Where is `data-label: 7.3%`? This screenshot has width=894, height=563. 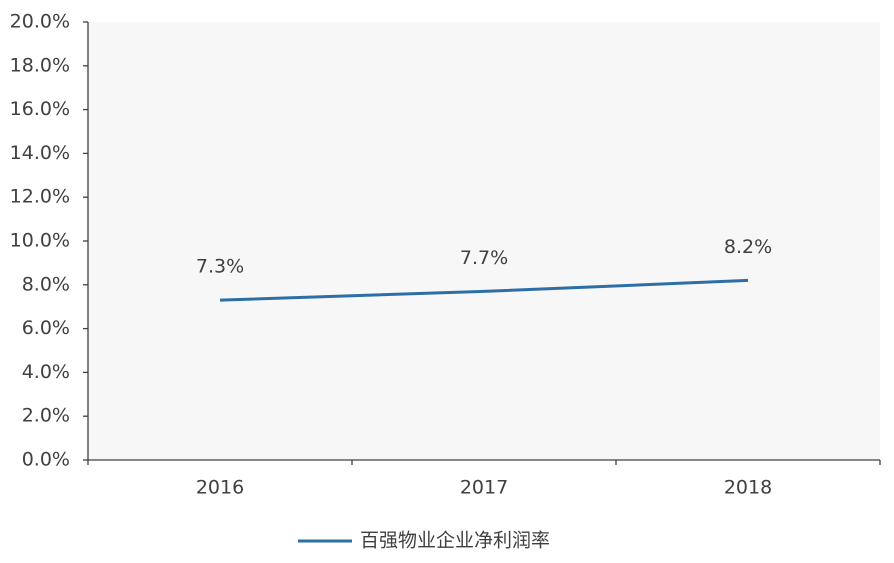 data-label: 7.3% is located at coordinates (220, 267).